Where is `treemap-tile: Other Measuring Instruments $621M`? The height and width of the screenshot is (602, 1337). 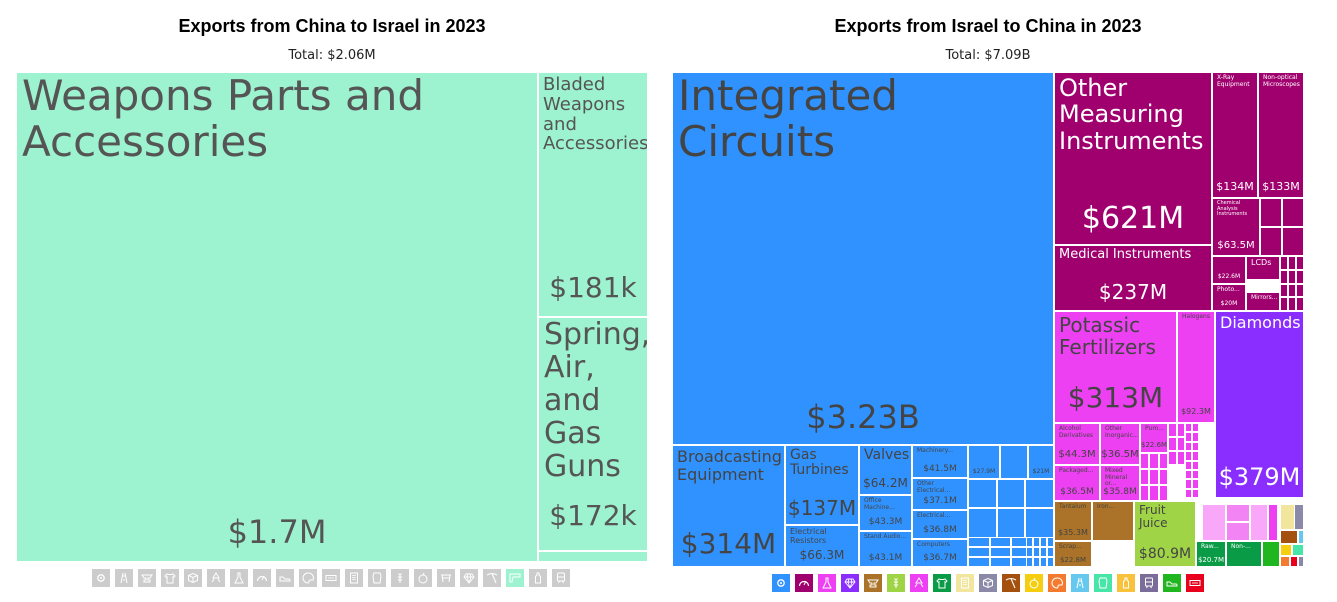
treemap-tile: Other Measuring Instruments $621M is located at coordinates (1133, 158).